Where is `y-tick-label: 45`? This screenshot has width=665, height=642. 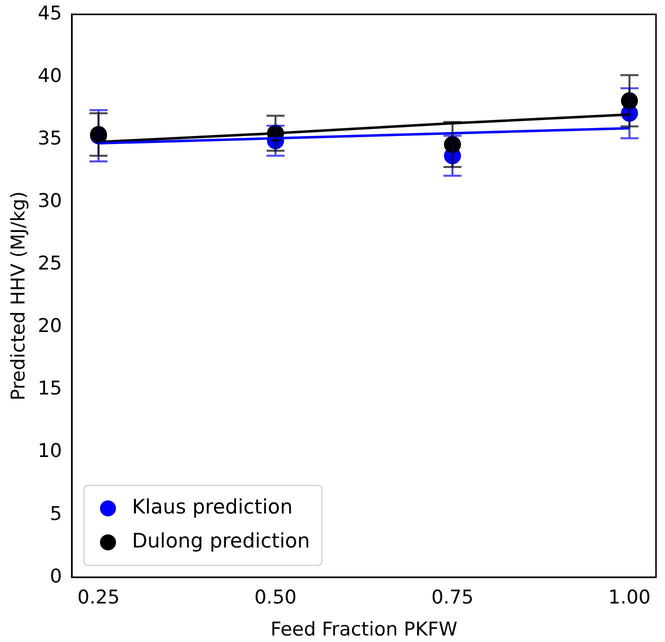
y-tick-label: 45 is located at coordinates (50, 13).